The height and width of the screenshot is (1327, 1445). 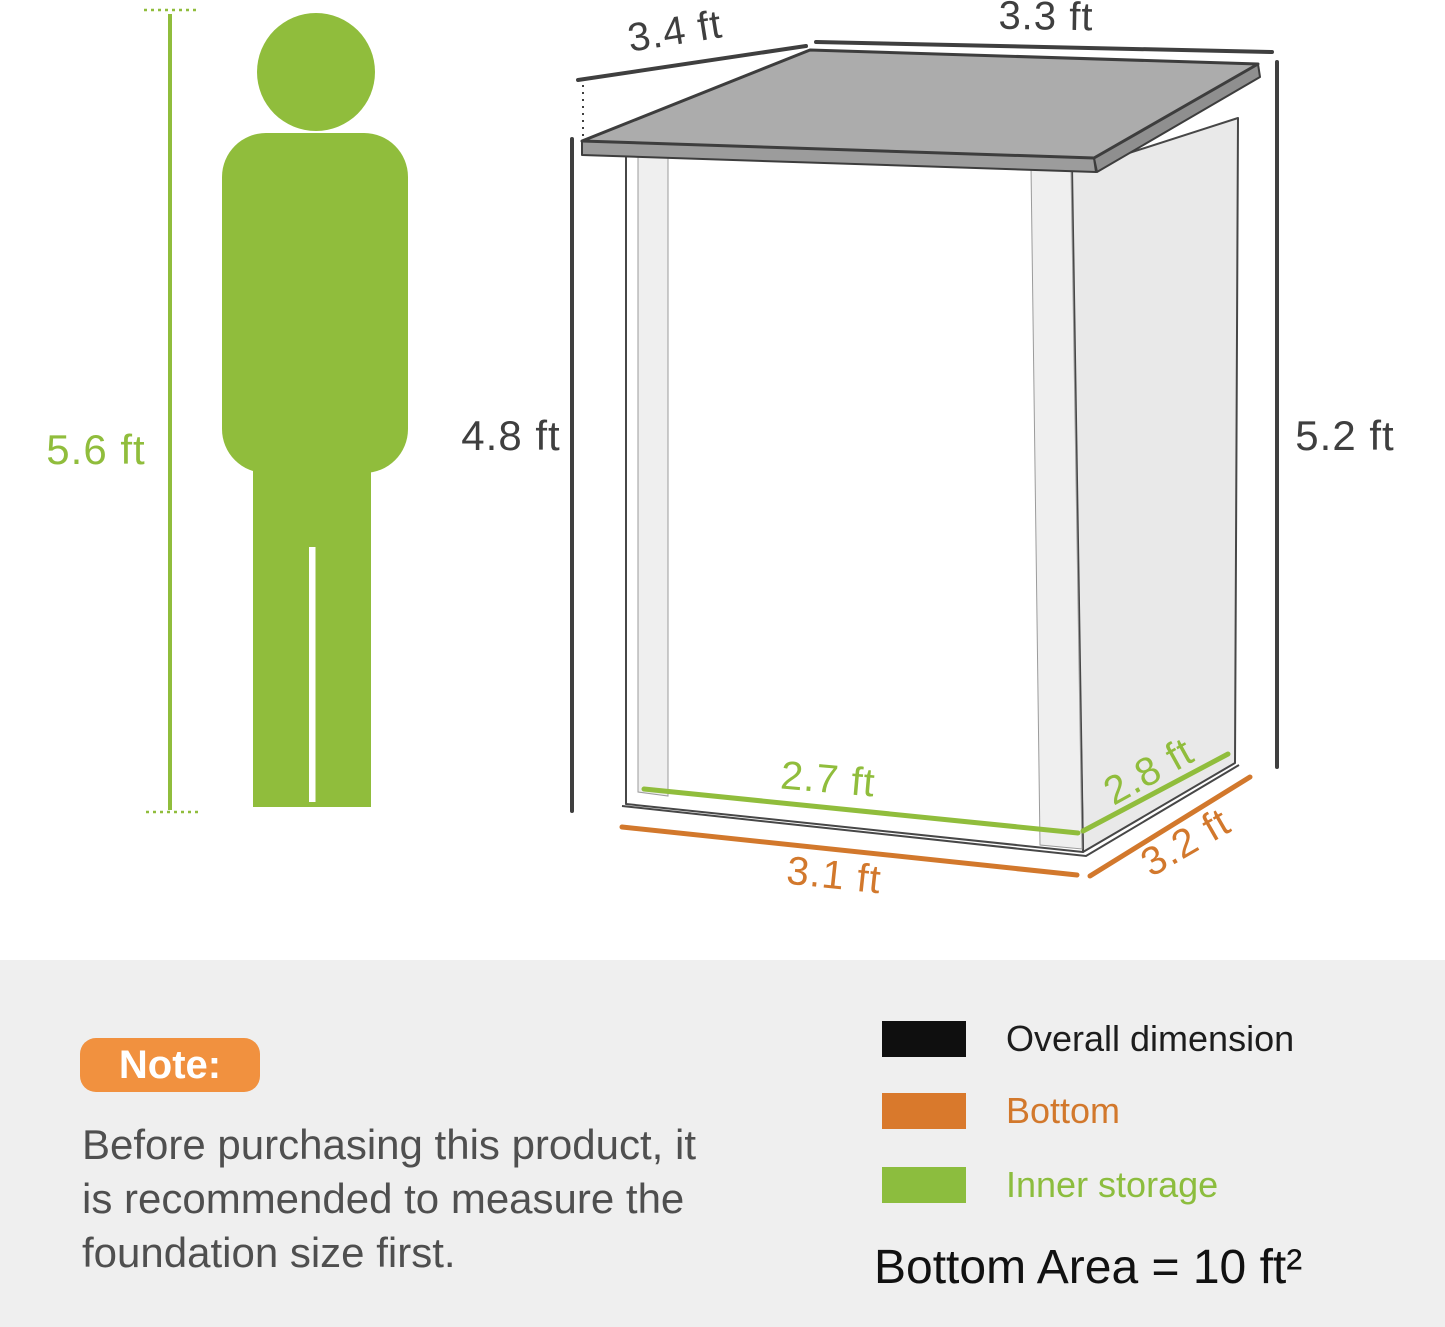 I want to click on legend-label-overall: Overall dimension, so click(x=1150, y=1038).